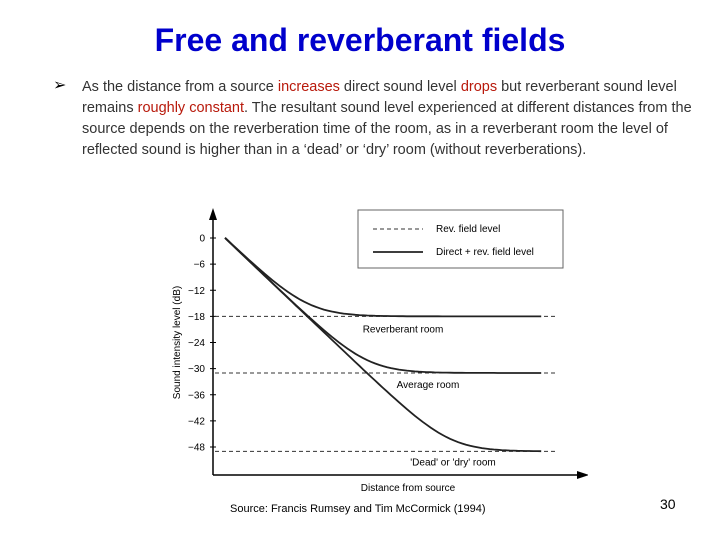  What do you see at coordinates (196, 448) in the screenshot?
I see `y-tick-label: −48` at bounding box center [196, 448].